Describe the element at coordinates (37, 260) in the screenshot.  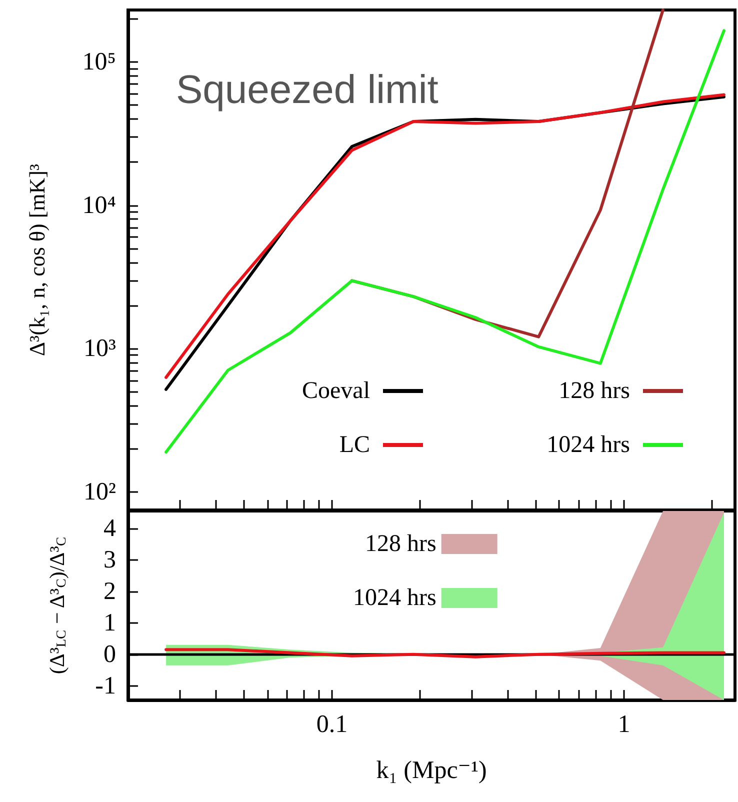
I see `y-axis-title: Δ³(k₁, n, cos θ) [mK]³` at that location.